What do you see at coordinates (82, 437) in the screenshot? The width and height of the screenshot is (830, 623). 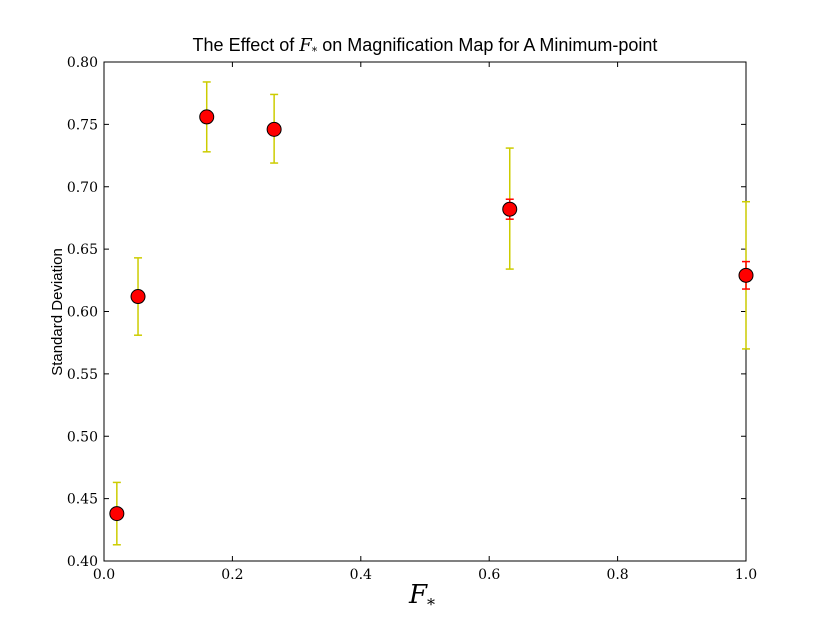 I see `y-tick-label: 0.50` at bounding box center [82, 437].